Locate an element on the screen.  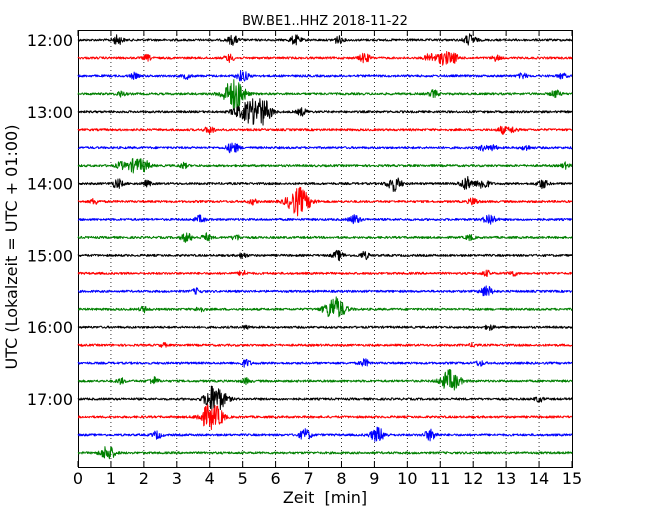
y-axis-label: UTC (Lokalzeit = UTC + 01:00) is located at coordinates (11, 247).